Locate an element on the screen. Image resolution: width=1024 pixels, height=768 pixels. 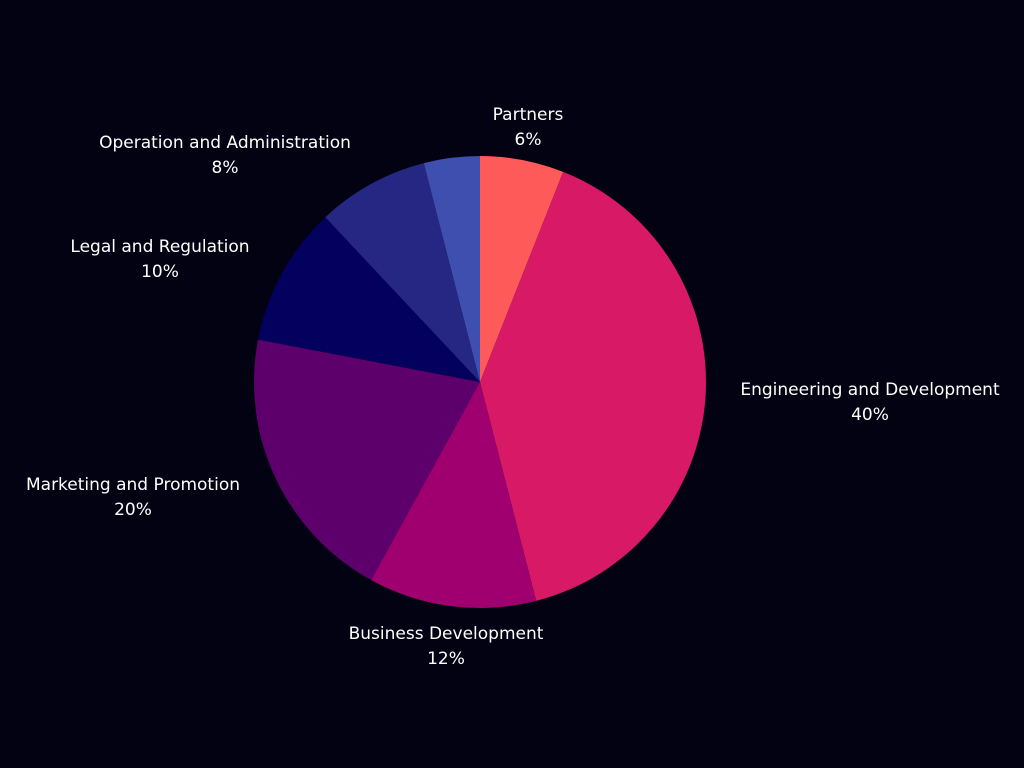
slice-label-marketing-and-promotion: Marketing and Promotion is located at coordinates (133, 485).